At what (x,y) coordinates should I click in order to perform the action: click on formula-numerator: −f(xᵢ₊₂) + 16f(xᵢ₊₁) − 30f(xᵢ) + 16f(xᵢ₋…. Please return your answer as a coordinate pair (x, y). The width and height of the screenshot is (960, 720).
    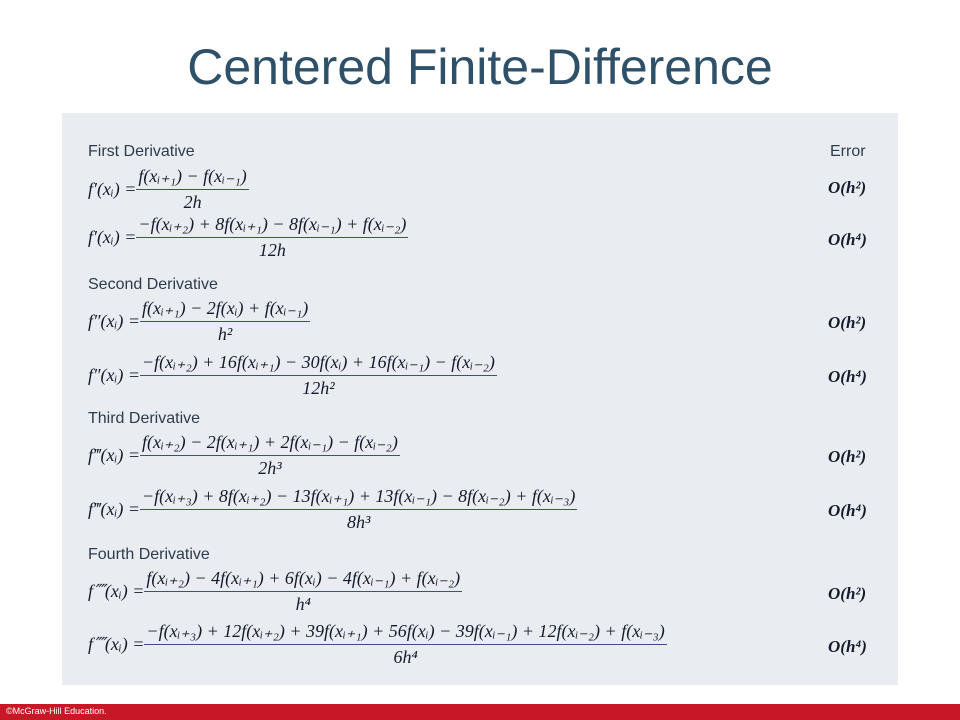
    Looking at the image, I should click on (318, 364).